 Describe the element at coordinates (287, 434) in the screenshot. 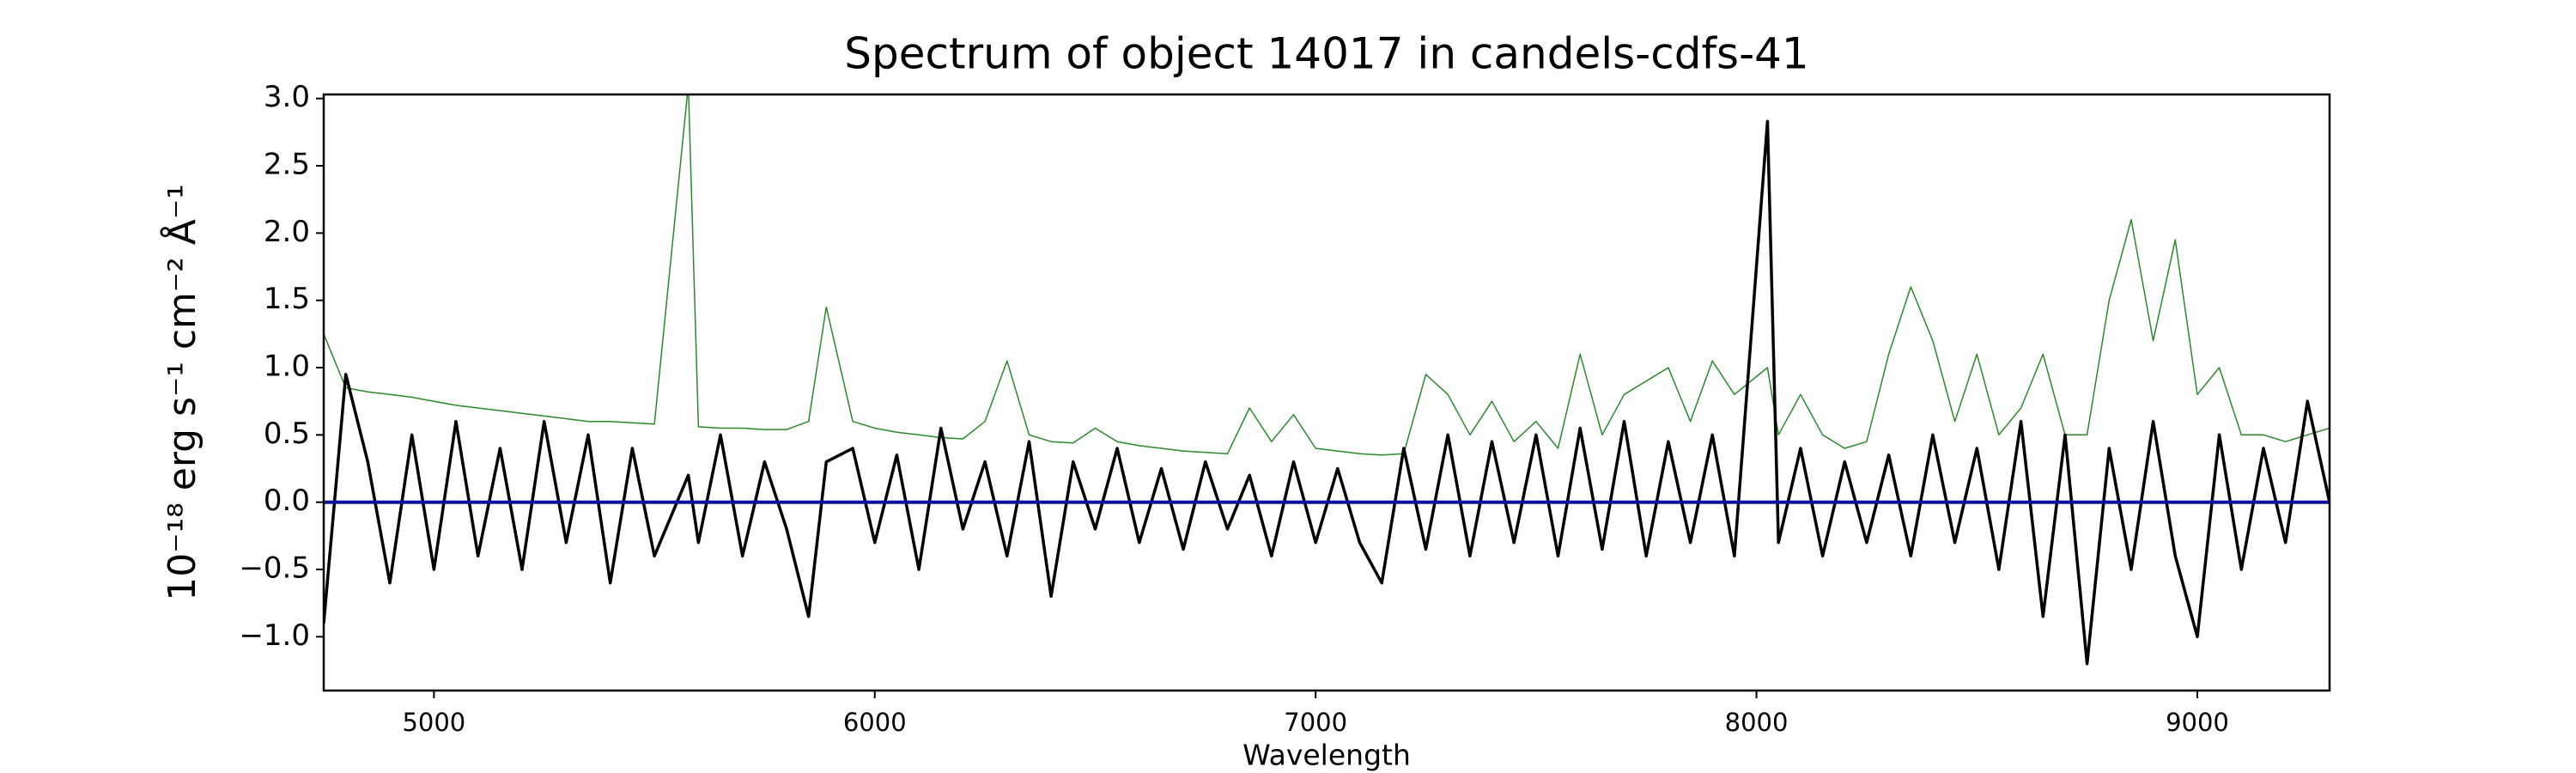

I see `y-tick-label: 0.5` at that location.